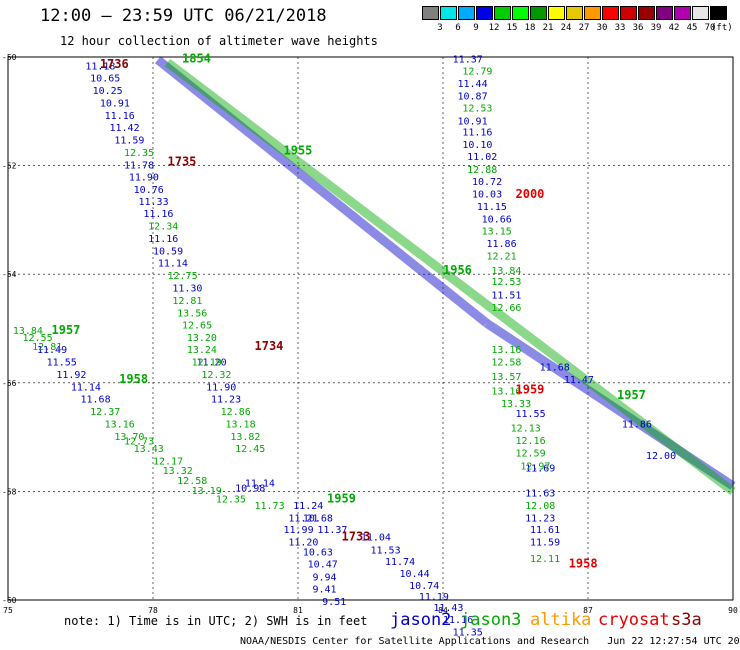  Describe the element at coordinates (674, 28) in the screenshot. I see `color-scale-tick: 42` at that location.